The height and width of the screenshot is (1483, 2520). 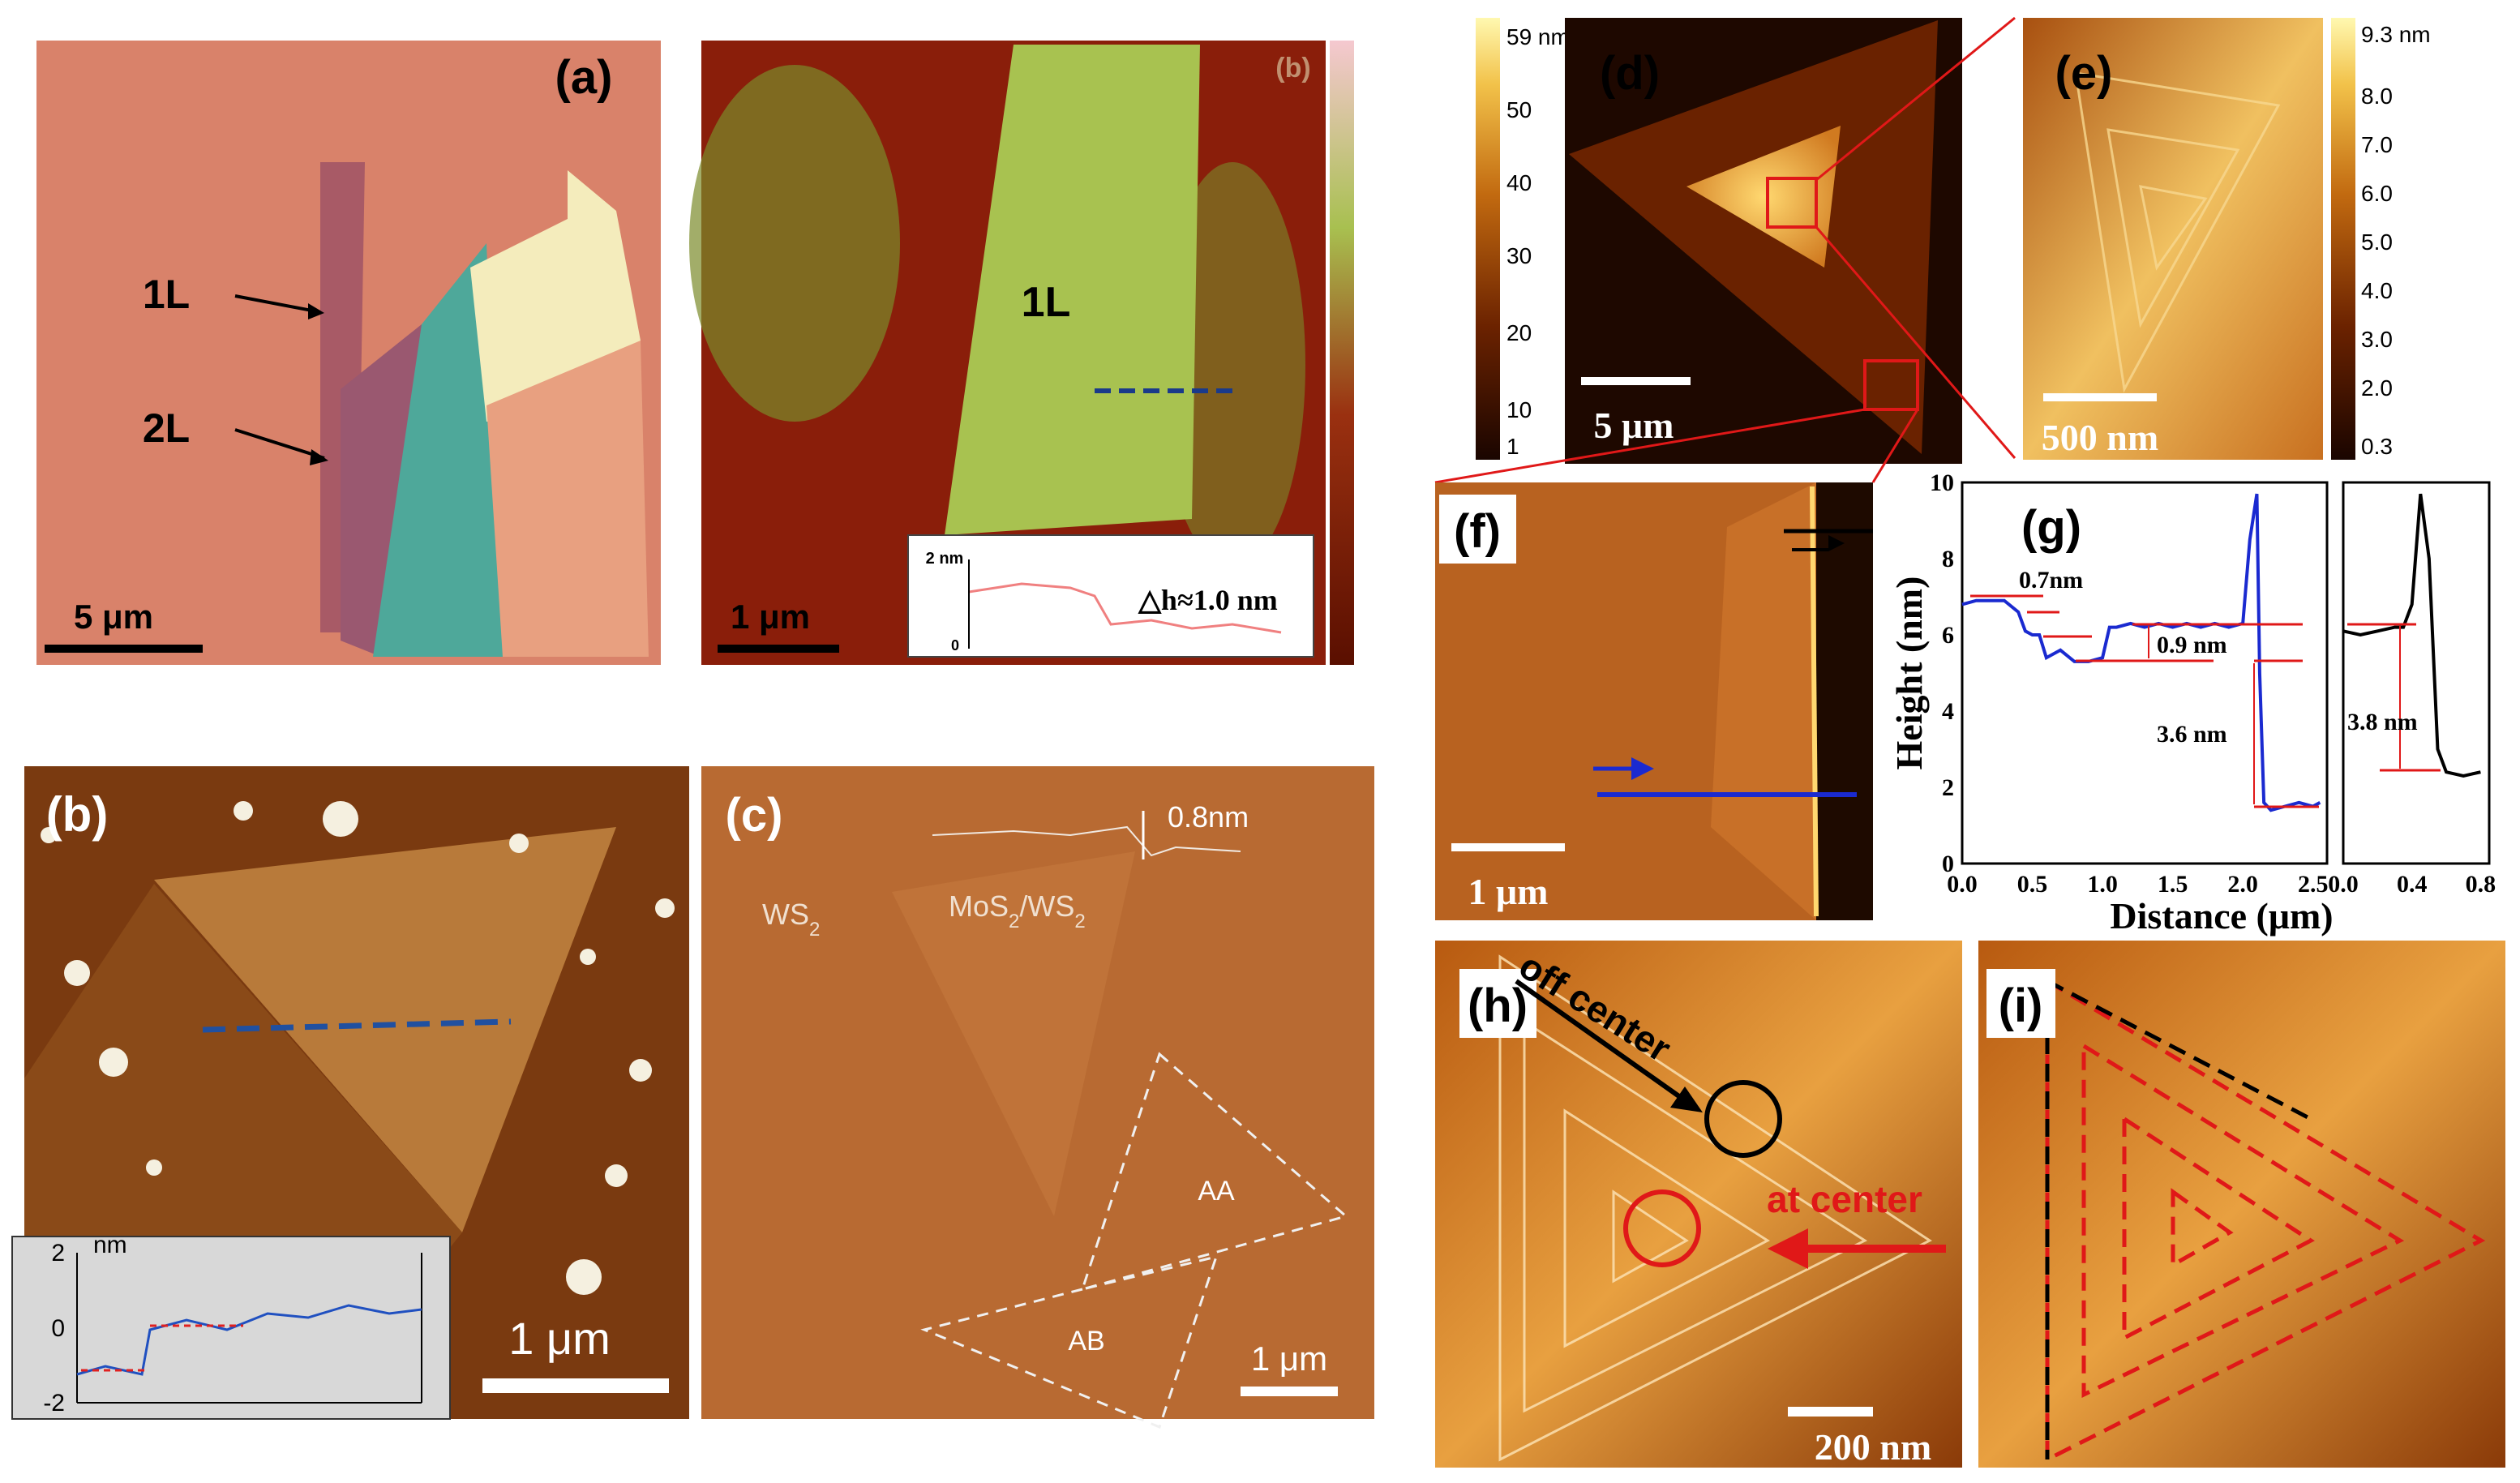 I want to click on label-1l: 1L, so click(x=167, y=294).